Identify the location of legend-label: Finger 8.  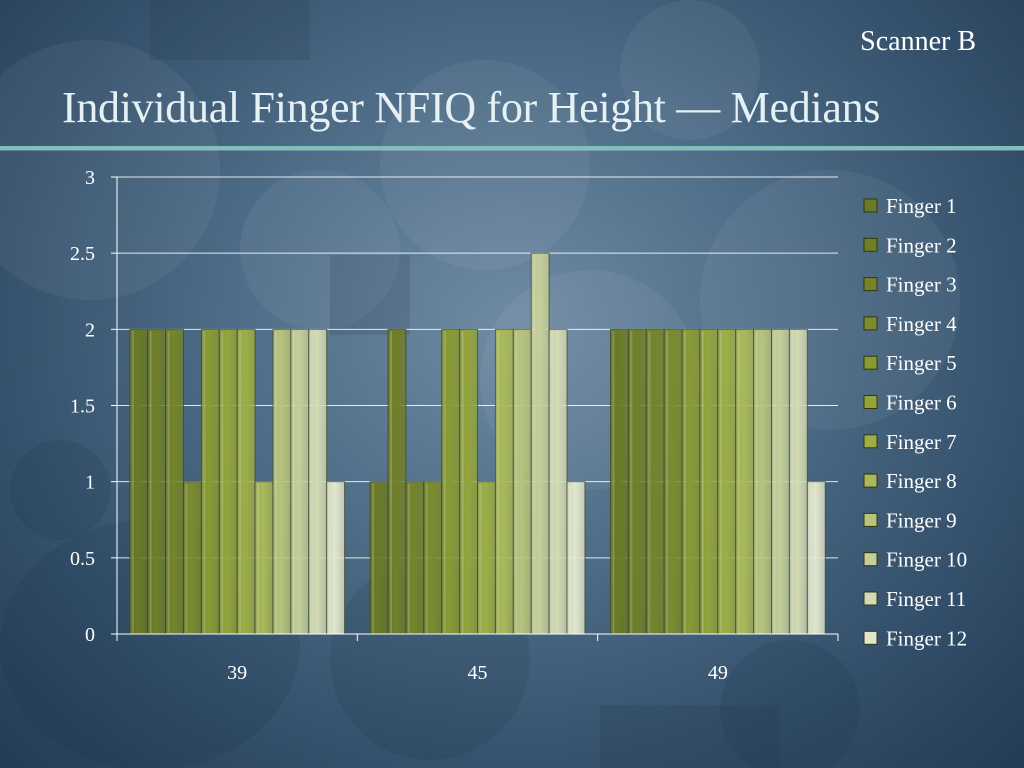
(921, 481).